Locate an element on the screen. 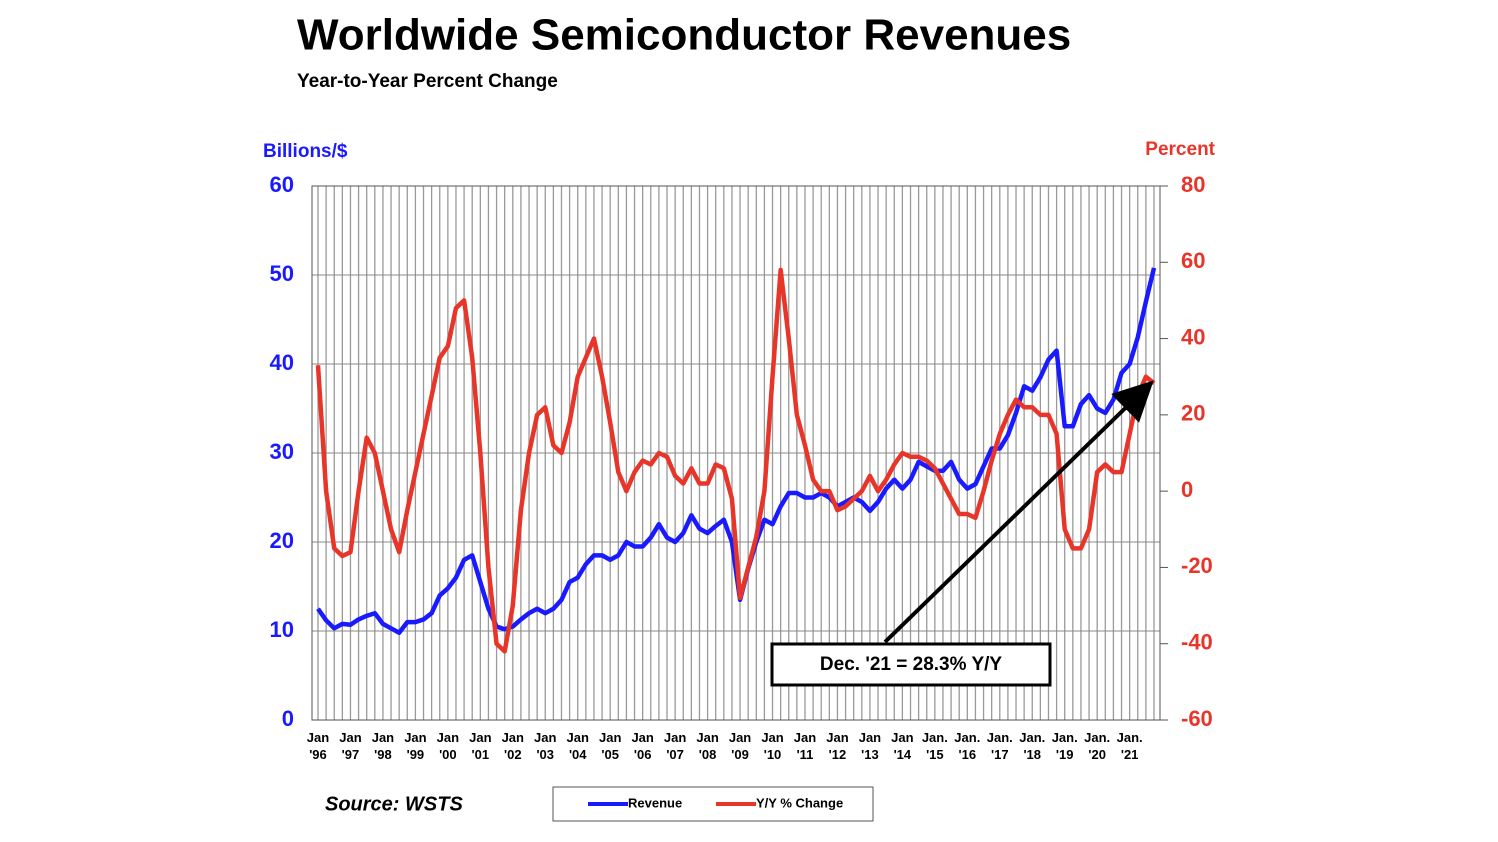  x-tick-label: Jan '12 is located at coordinates (837, 746).